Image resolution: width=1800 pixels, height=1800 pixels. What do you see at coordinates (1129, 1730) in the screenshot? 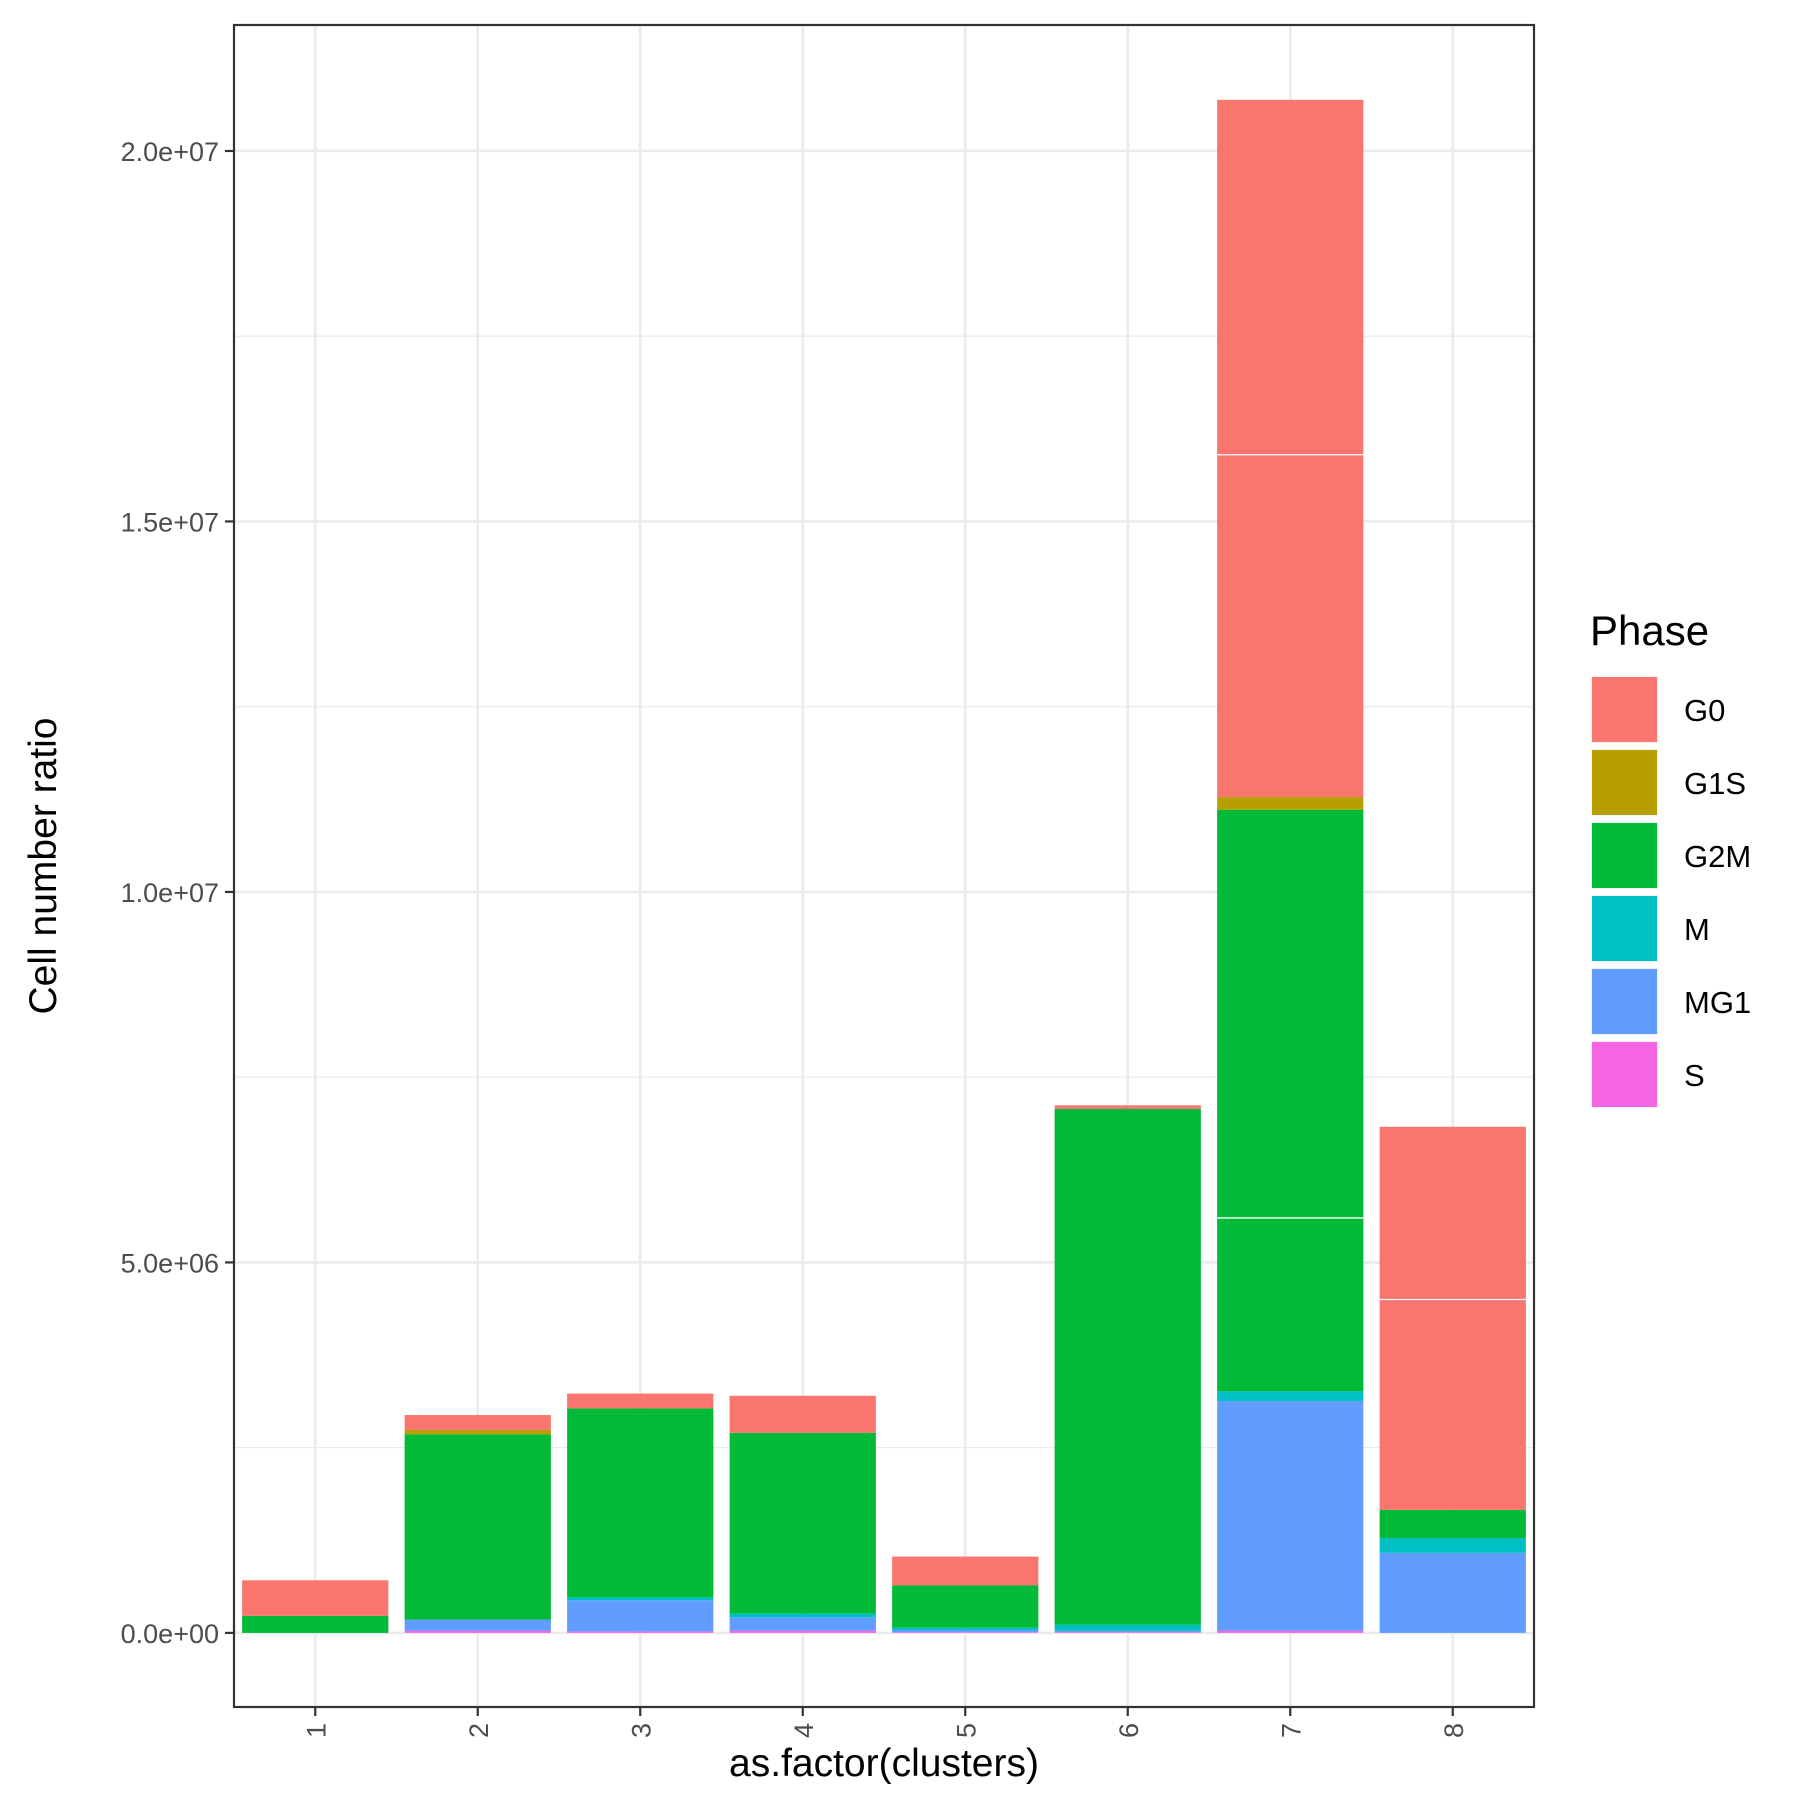
I see `x-tick-label: 6` at bounding box center [1129, 1730].